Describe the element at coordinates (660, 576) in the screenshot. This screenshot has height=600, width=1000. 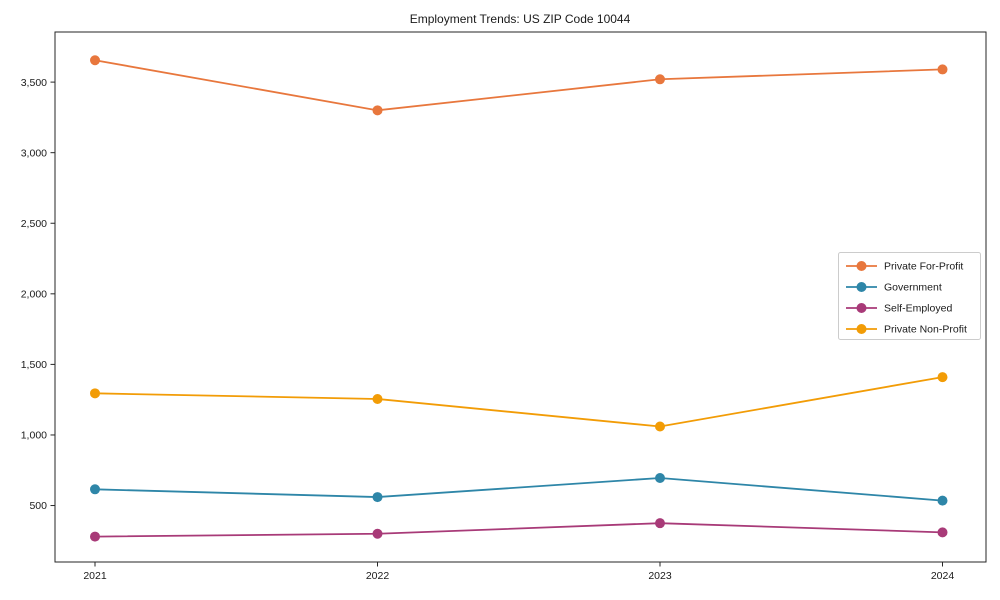
I see `x-tick-label: 2023` at that location.